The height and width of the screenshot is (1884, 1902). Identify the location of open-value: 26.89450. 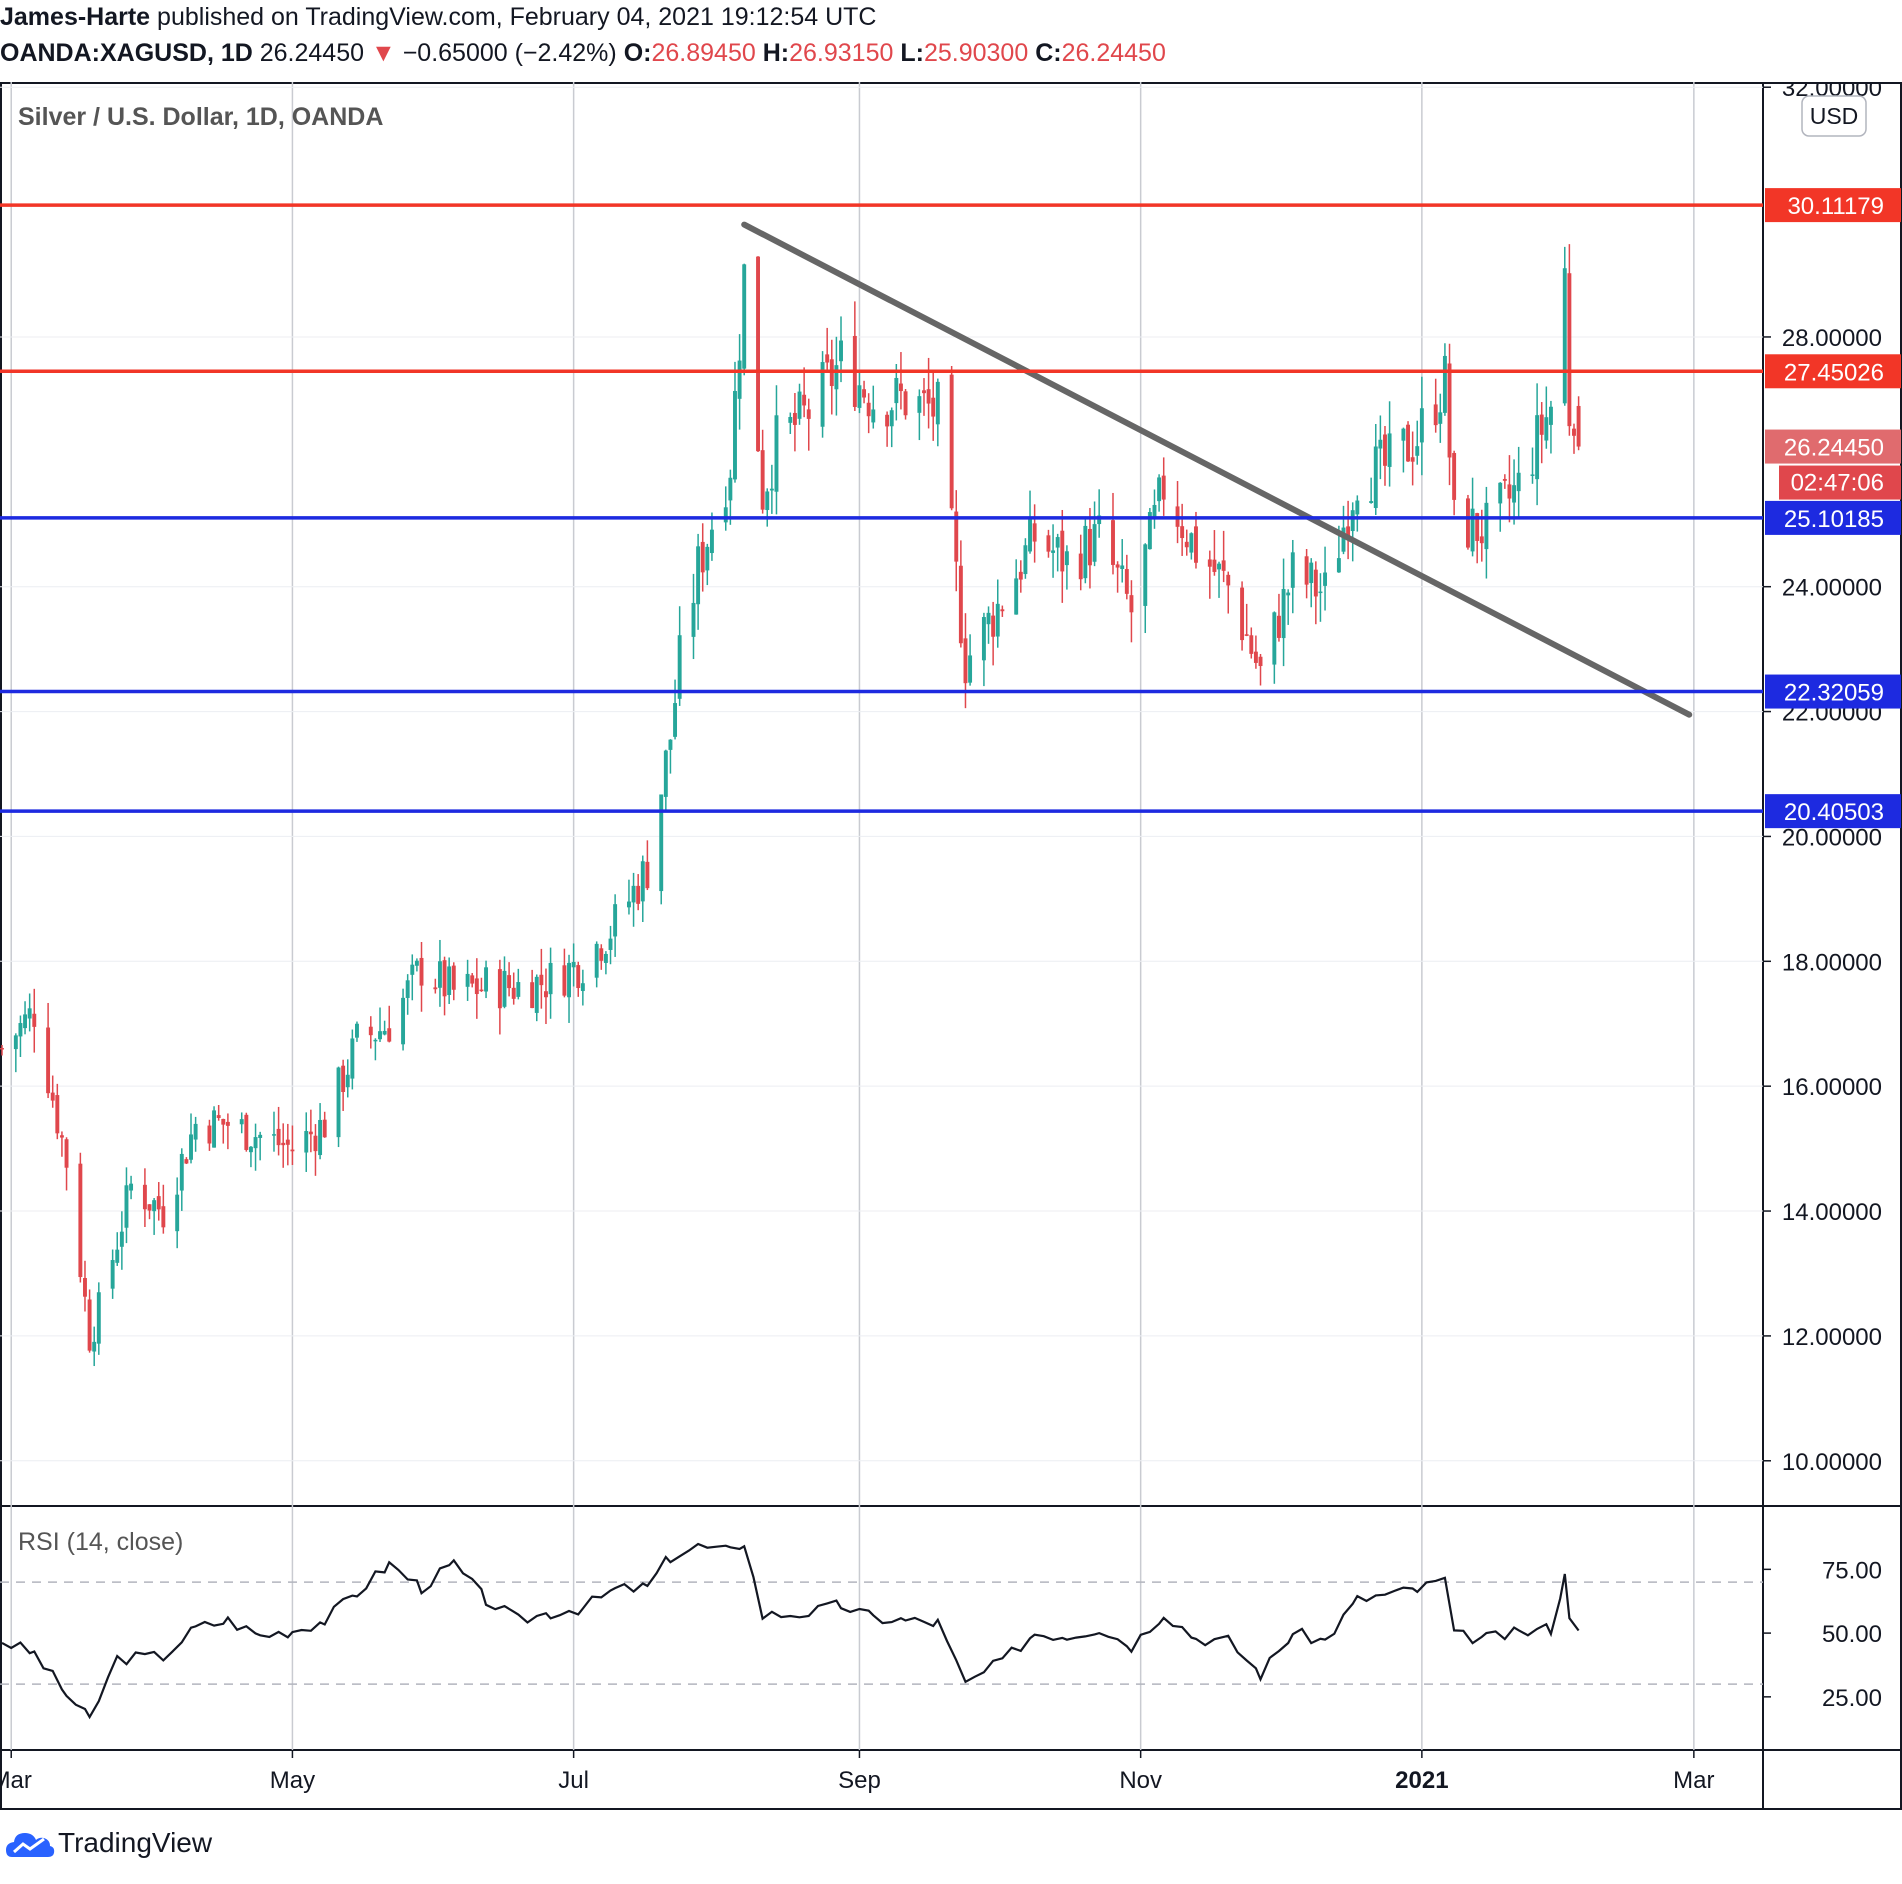
(703, 53).